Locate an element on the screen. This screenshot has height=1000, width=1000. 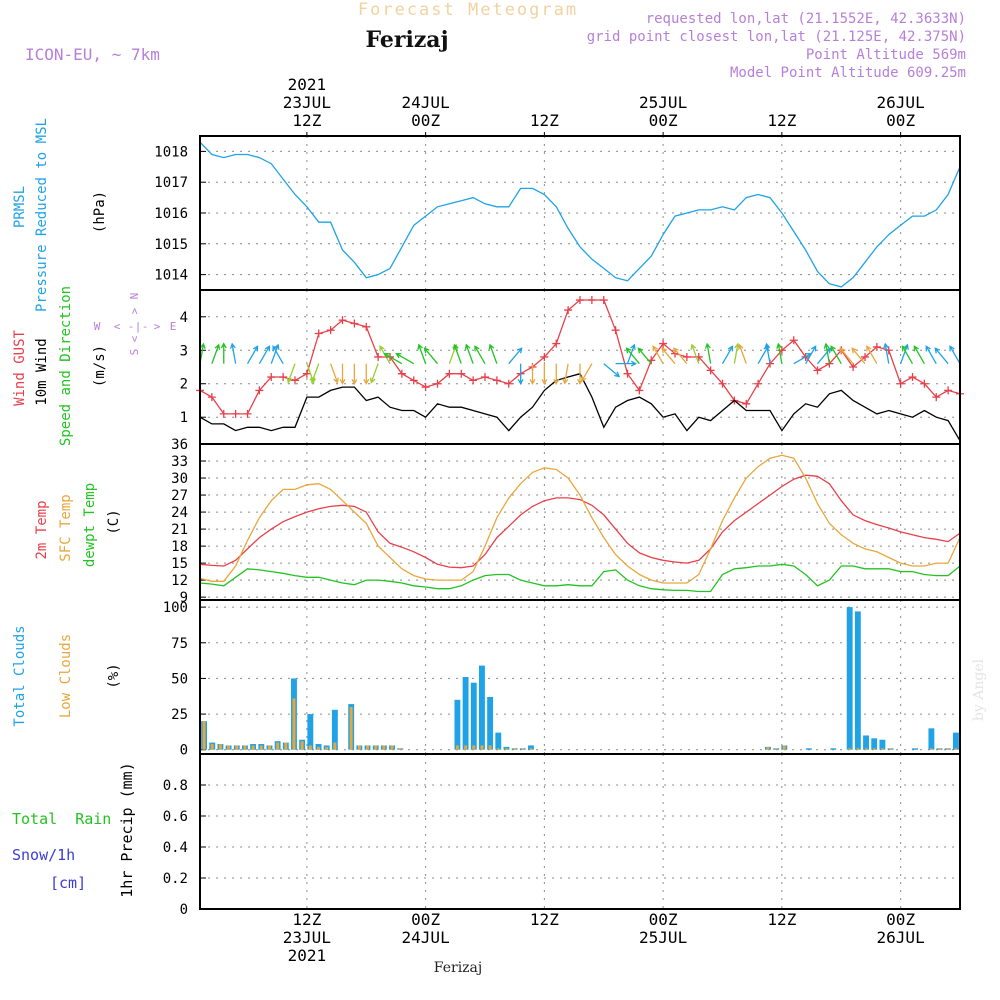
precip-ytick-label: 0.4 is located at coordinates (175, 848).